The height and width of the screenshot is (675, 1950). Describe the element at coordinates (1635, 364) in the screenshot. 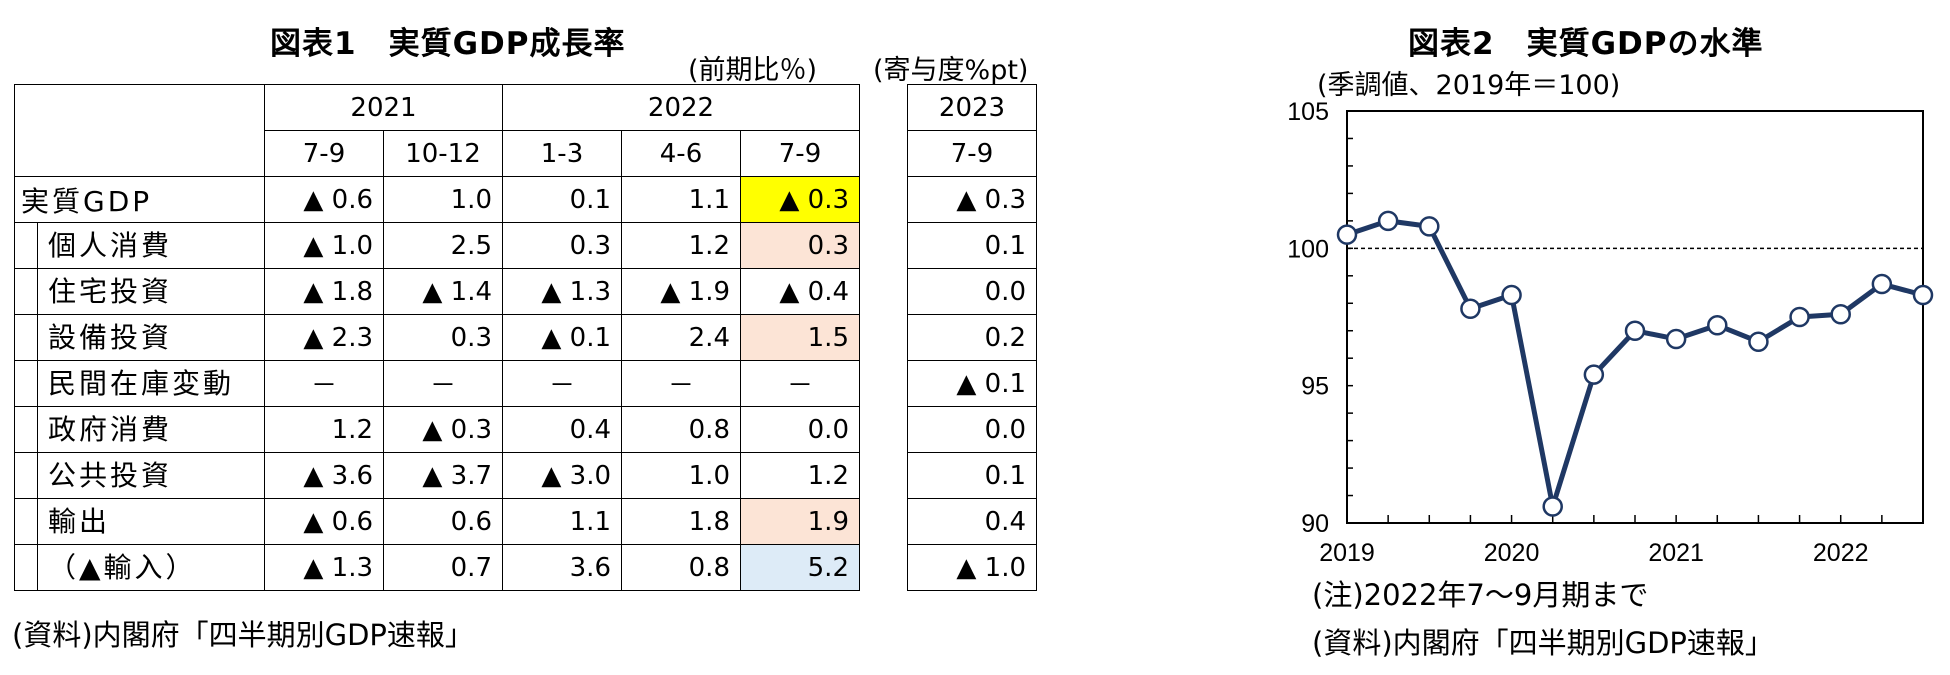

I see `gdp-series-line` at that location.